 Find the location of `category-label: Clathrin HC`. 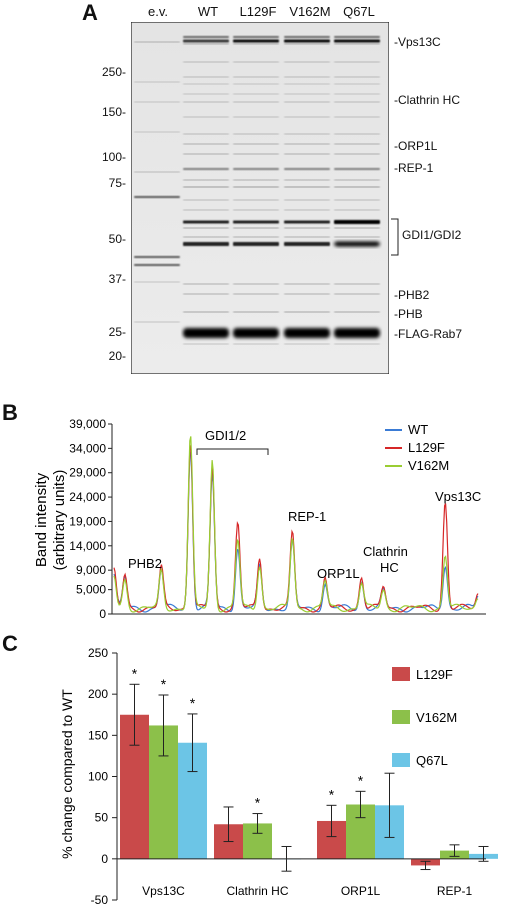

category-label: Clathrin HC is located at coordinates (257, 891).